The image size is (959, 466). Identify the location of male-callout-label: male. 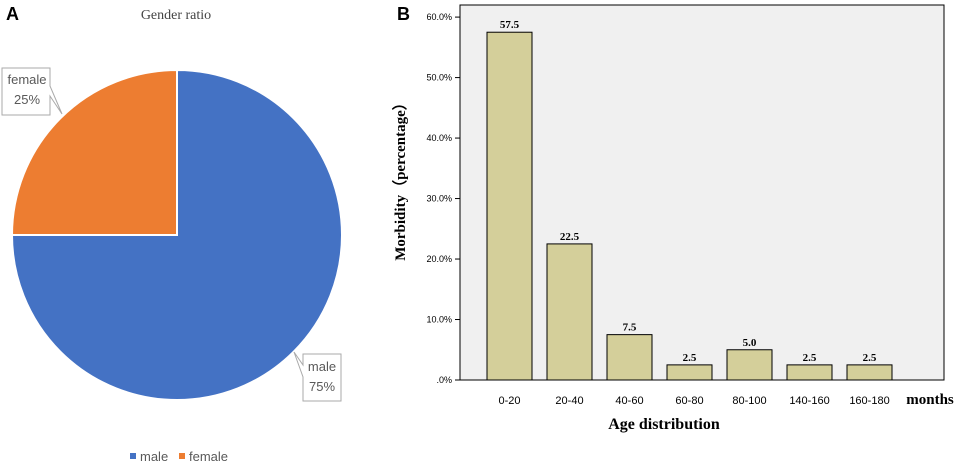
(322, 366).